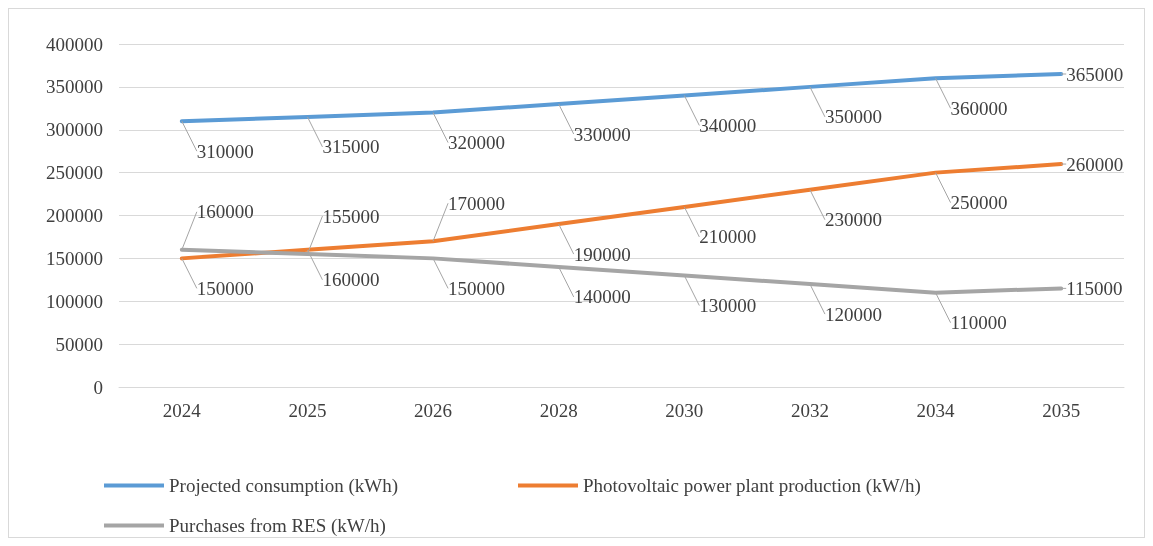 The height and width of the screenshot is (546, 1153). I want to click on x-tick-label: 2028, so click(558, 410).